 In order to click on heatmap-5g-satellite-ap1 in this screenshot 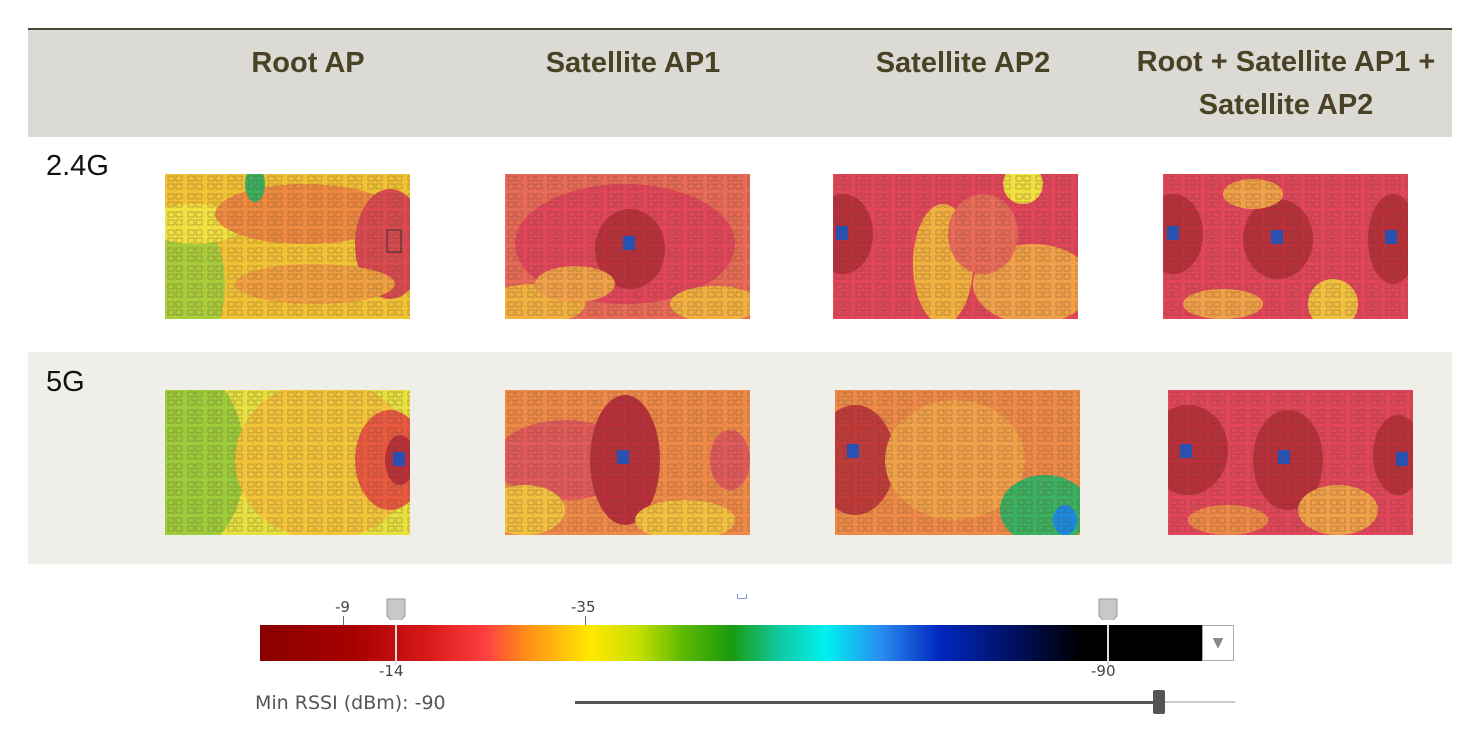, I will do `click(627, 462)`.